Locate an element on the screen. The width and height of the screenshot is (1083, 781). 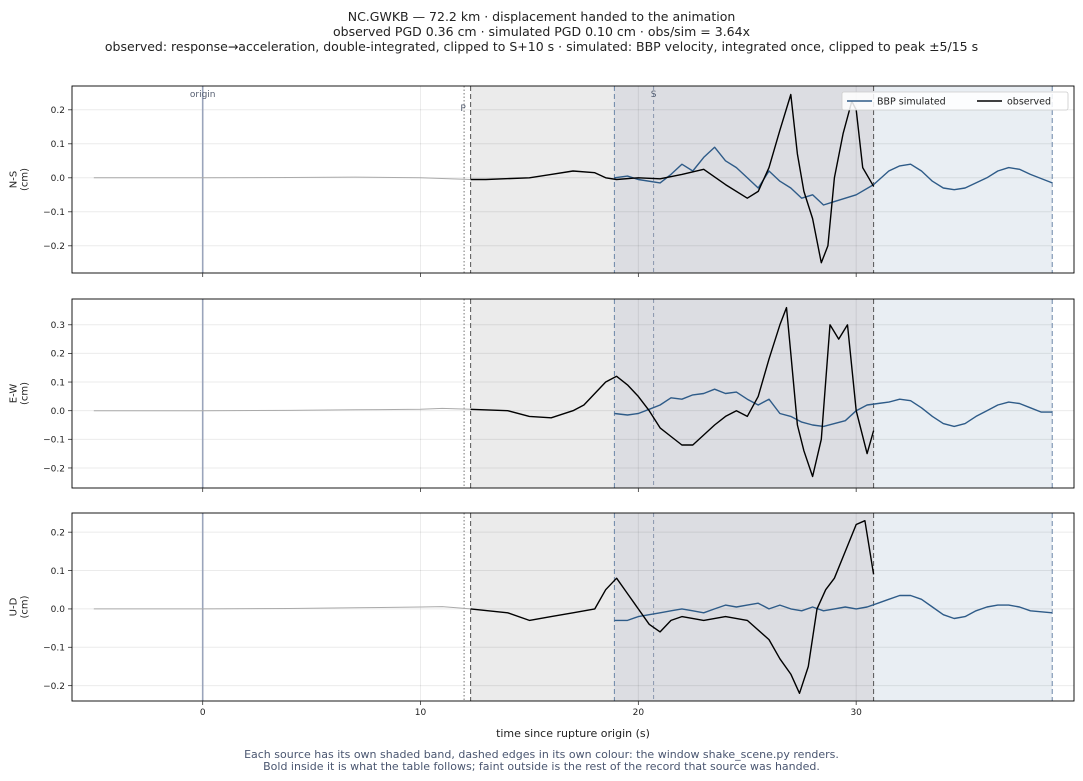
x-tick-label: 20 is located at coordinates (639, 713).